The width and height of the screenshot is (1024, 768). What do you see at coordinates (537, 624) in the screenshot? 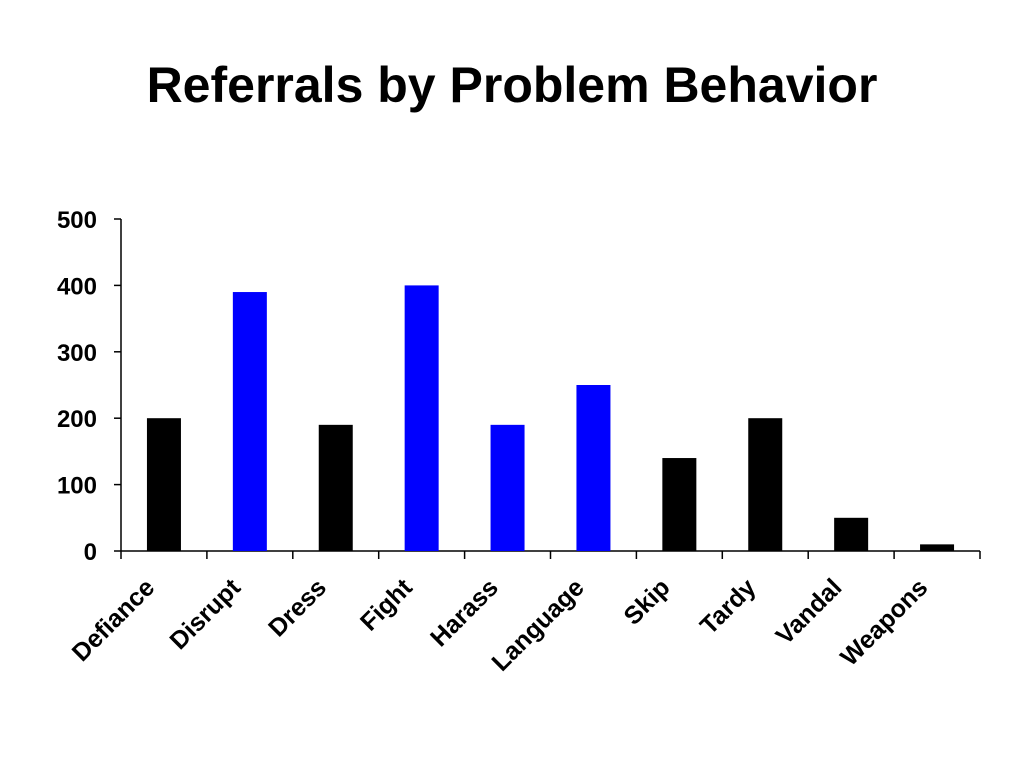
I see `x-category-label: Language` at bounding box center [537, 624].